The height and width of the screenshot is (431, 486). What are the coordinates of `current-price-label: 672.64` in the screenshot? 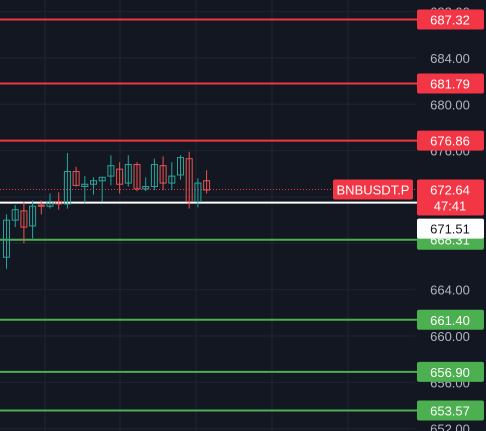 It's located at (450, 190).